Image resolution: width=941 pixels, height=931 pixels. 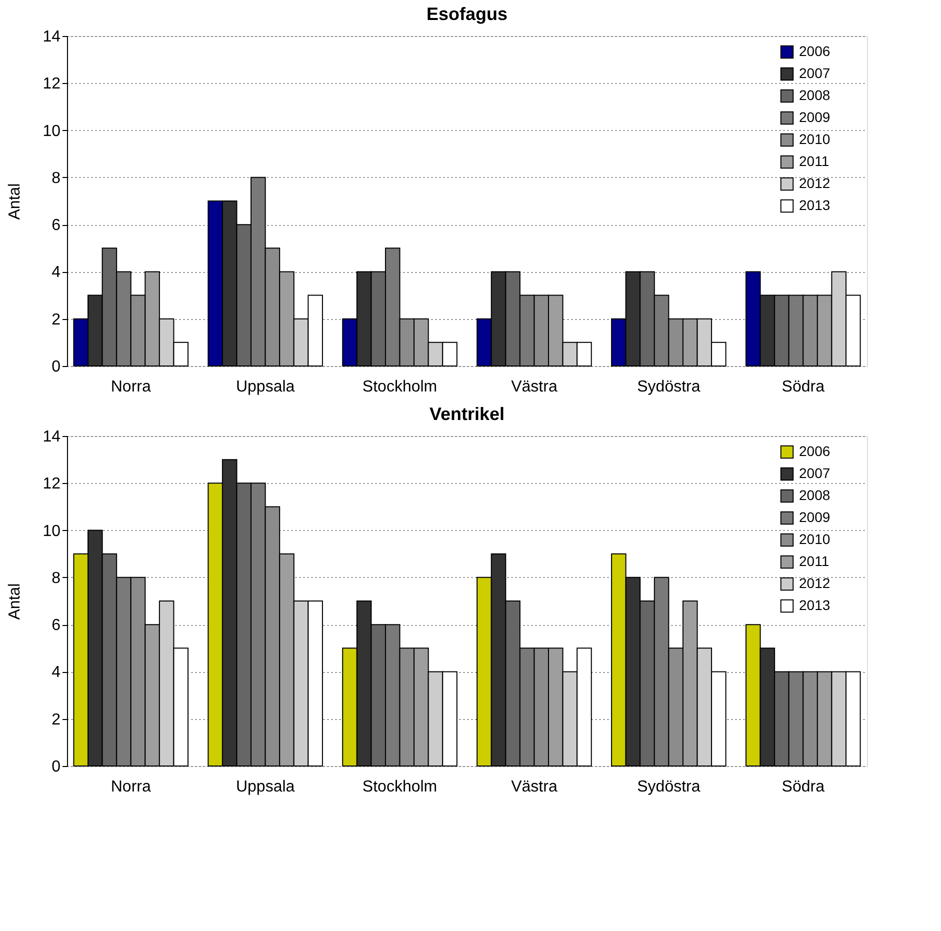 I want to click on chart-title: Esofagus, so click(x=467, y=14).